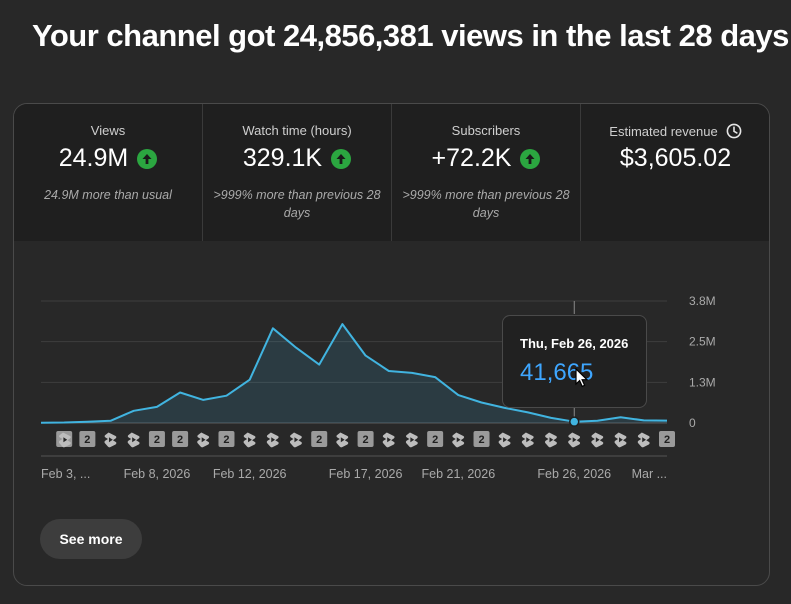  What do you see at coordinates (486, 130) in the screenshot?
I see `metric-label: Subscribers` at bounding box center [486, 130].